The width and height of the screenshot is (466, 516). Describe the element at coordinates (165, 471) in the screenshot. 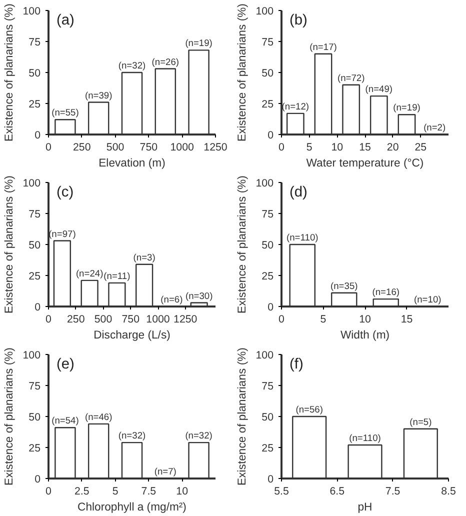

I see `annotation: (n=7)` at that location.